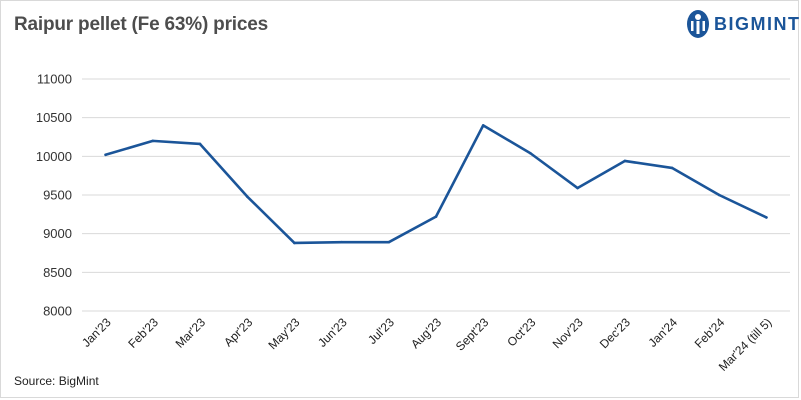 This screenshot has height=400, width=801. I want to click on x-tick-label: May'23, so click(284, 333).